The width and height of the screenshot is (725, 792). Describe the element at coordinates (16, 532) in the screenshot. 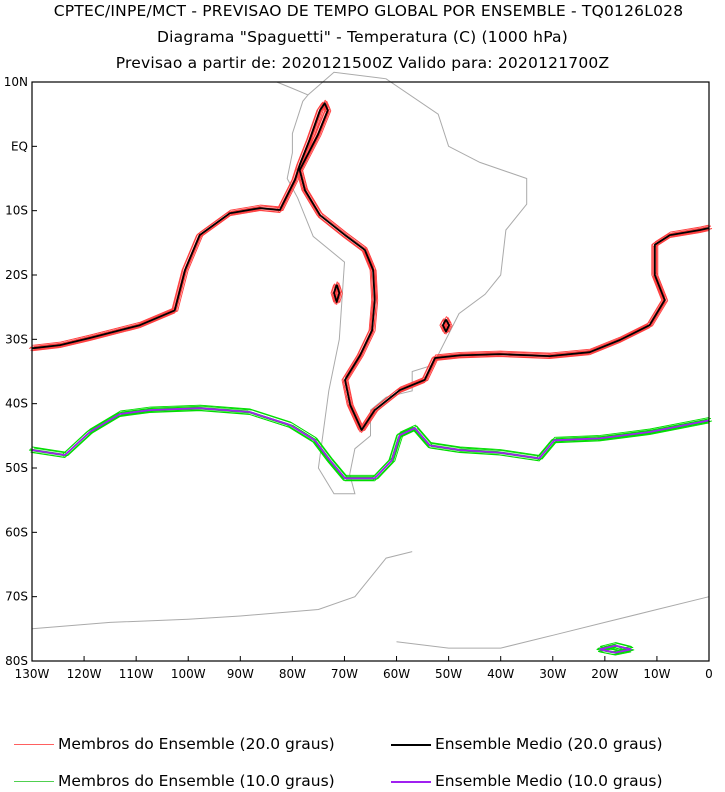

I see `y-tick-label: 60S` at that location.